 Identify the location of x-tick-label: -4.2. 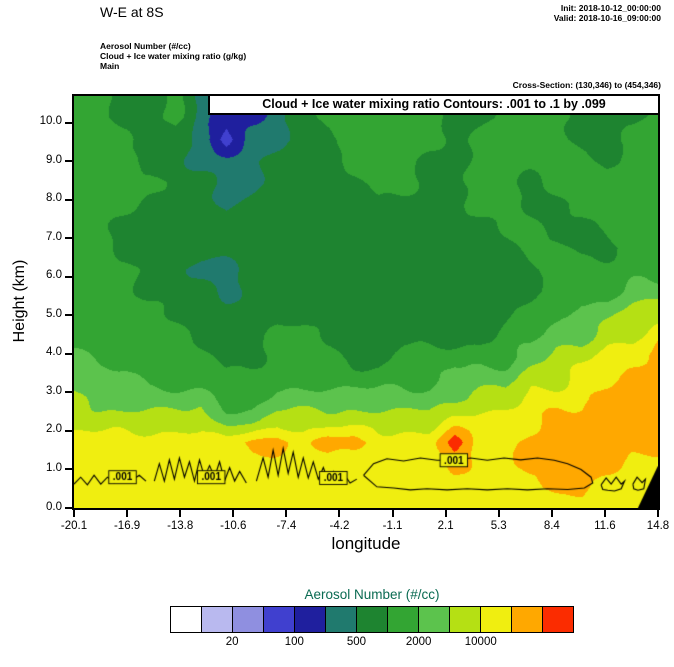
(339, 526).